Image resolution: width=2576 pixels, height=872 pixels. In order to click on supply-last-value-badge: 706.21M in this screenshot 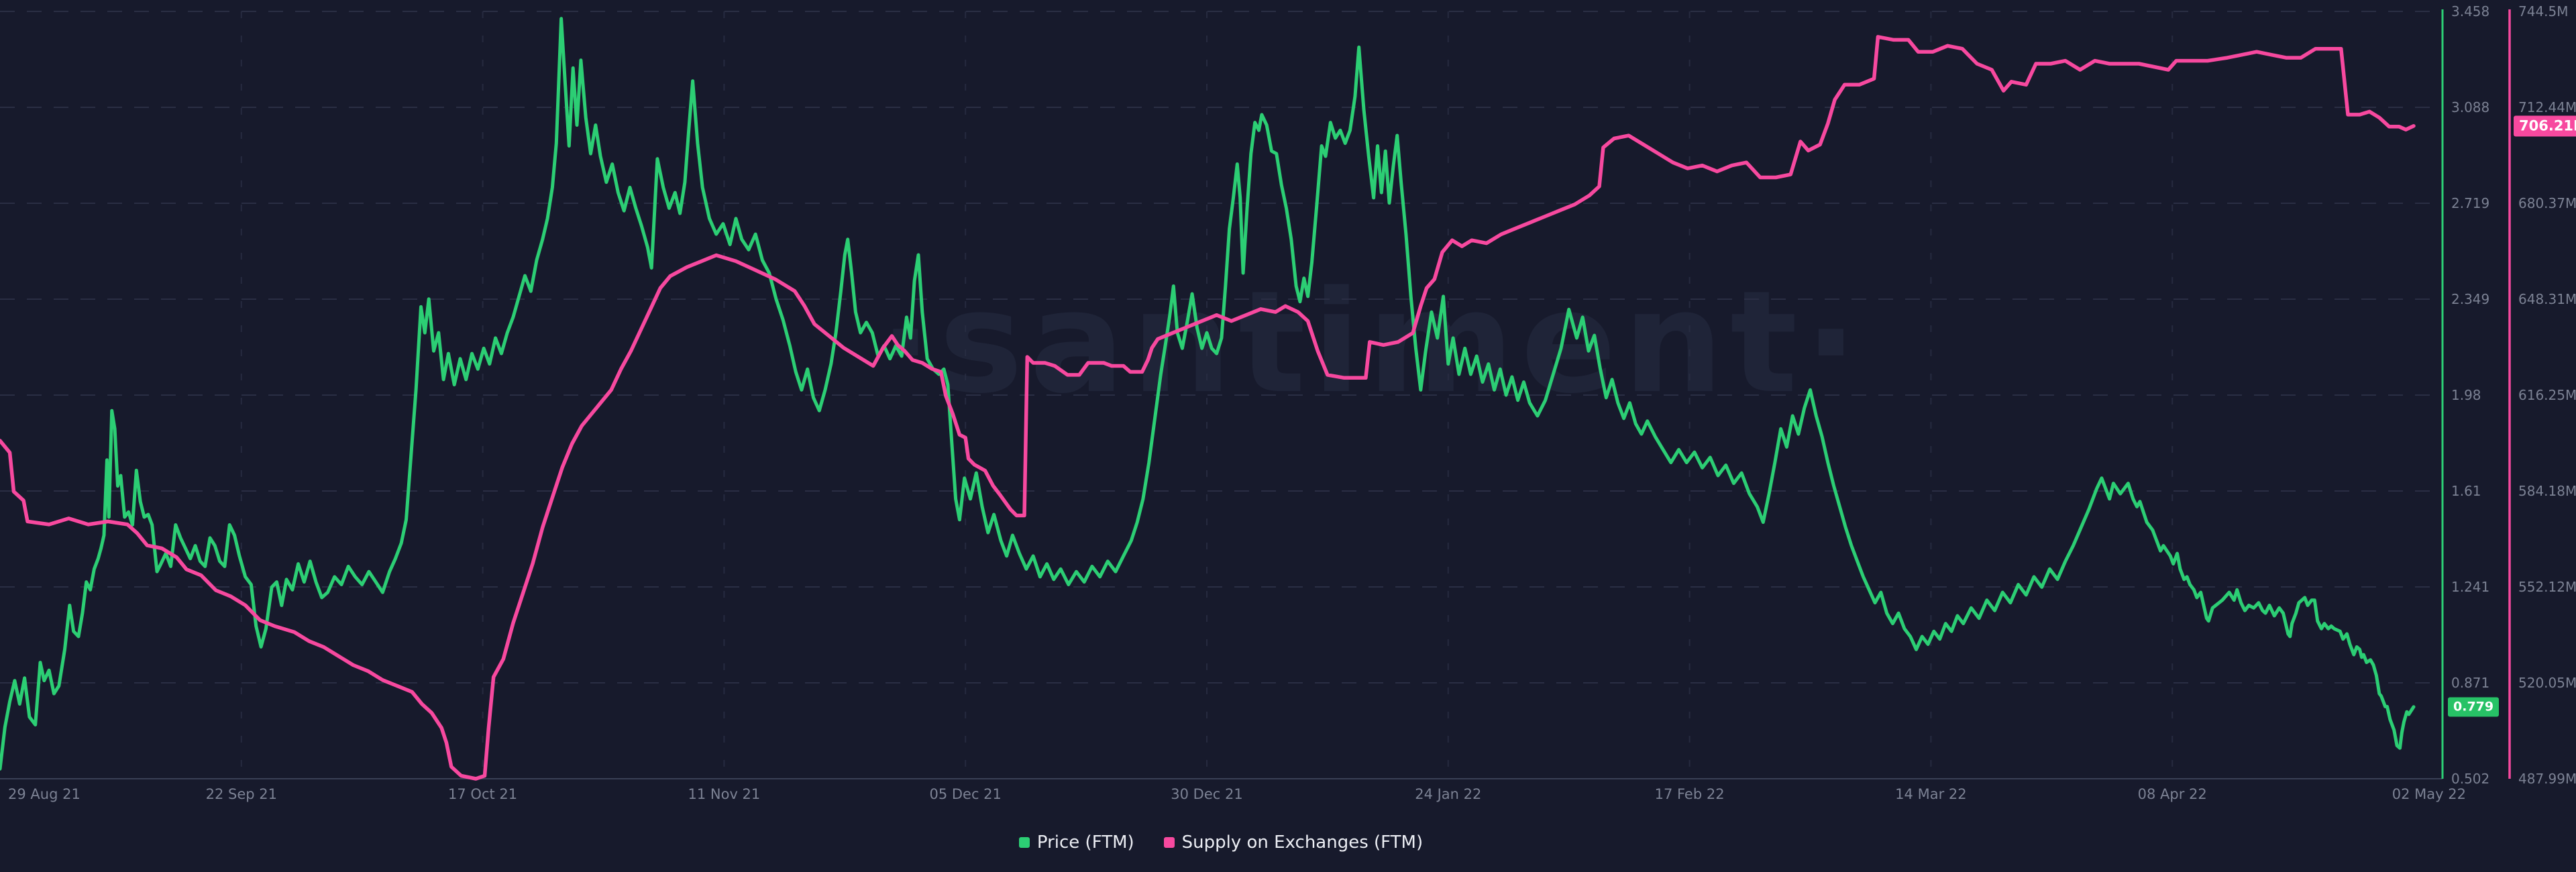, I will do `click(2545, 126)`.